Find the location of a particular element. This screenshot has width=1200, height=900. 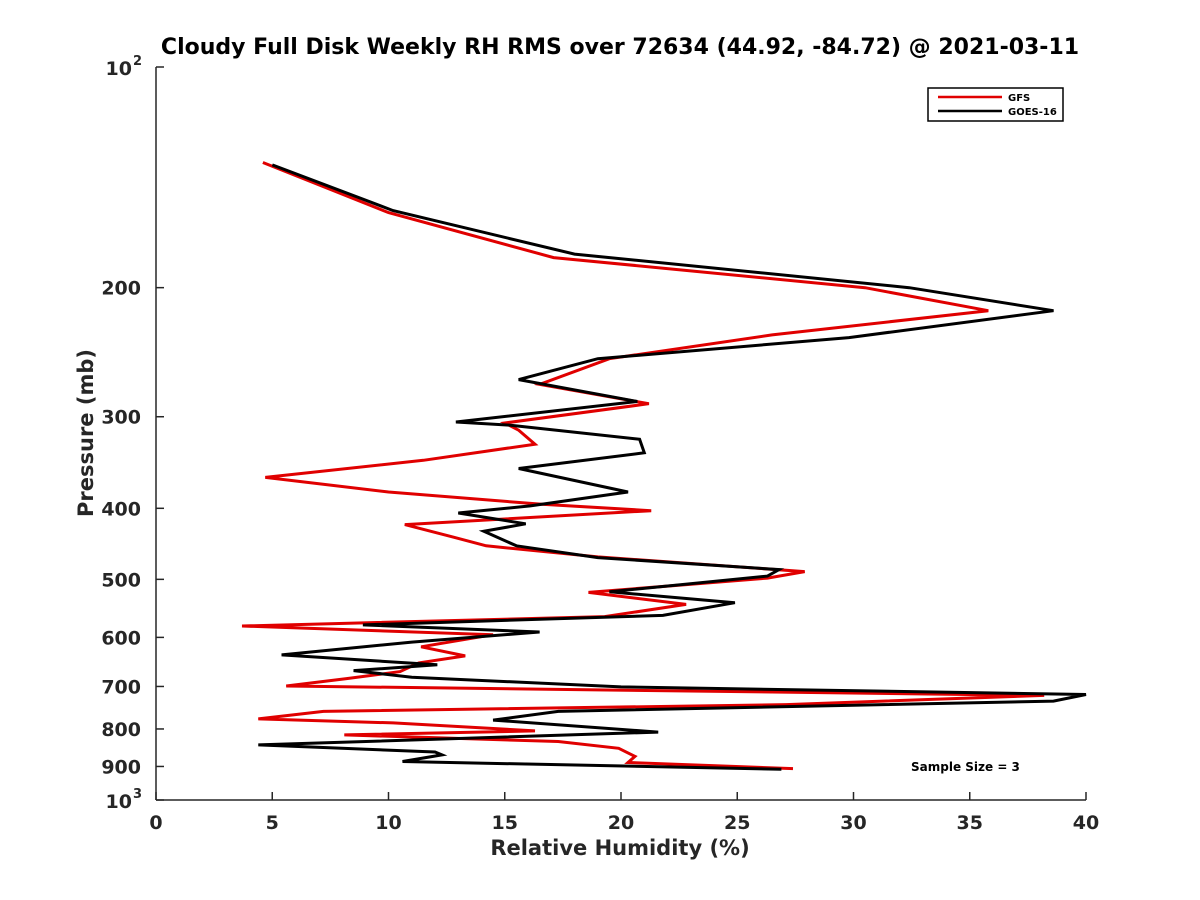

y-tick-label: 900 is located at coordinates (121, 767).